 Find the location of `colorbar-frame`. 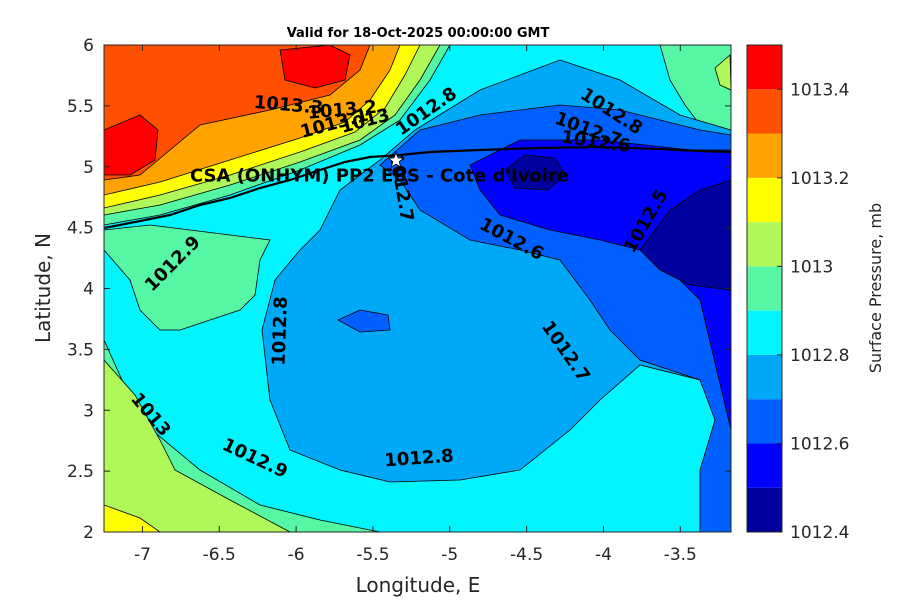

colorbar-frame is located at coordinates (764, 288).